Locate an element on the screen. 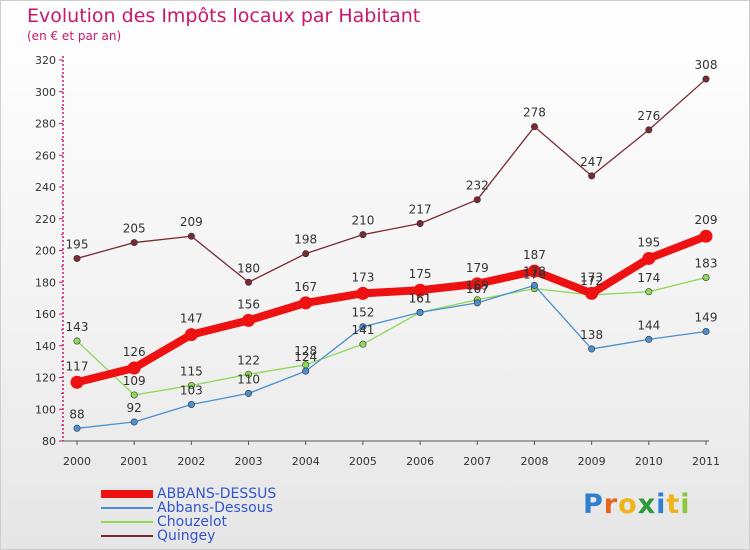 Image resolution: width=750 pixels, height=550 pixels. data-label: 198 is located at coordinates (305, 240).